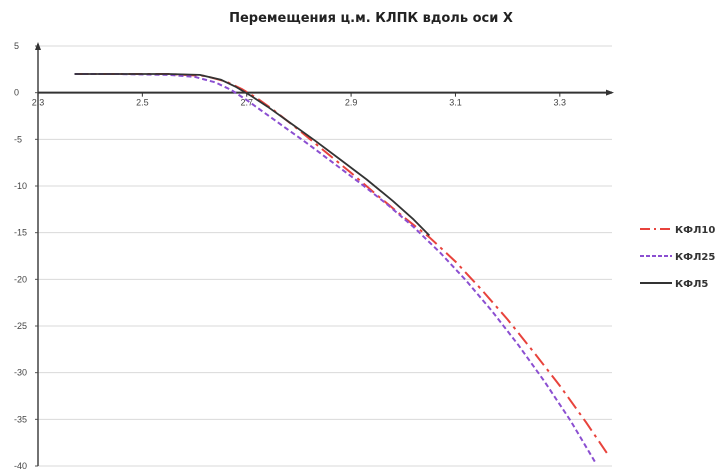  Describe the element at coordinates (20, 419) in the screenshot. I see `y-tick-label: -35` at that location.